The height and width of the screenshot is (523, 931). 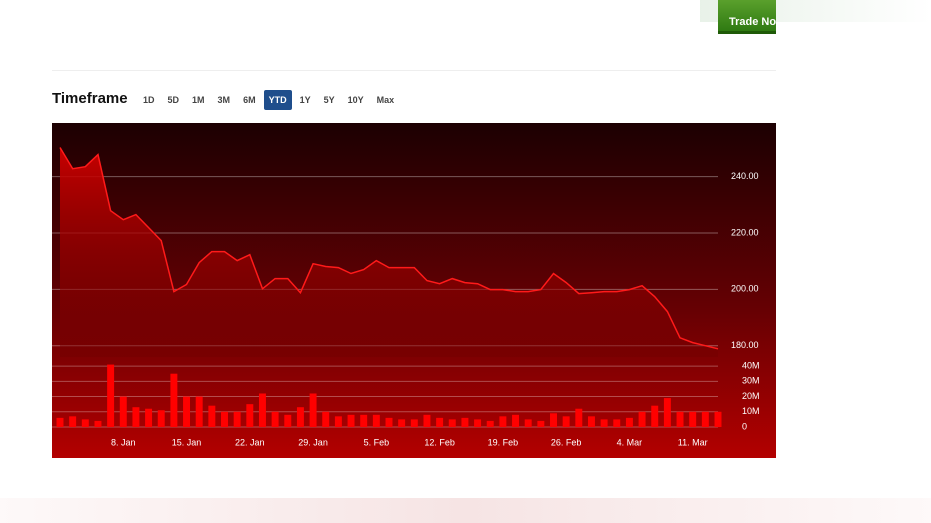 I want to click on trade-button: Trade Now, so click(x=747, y=17).